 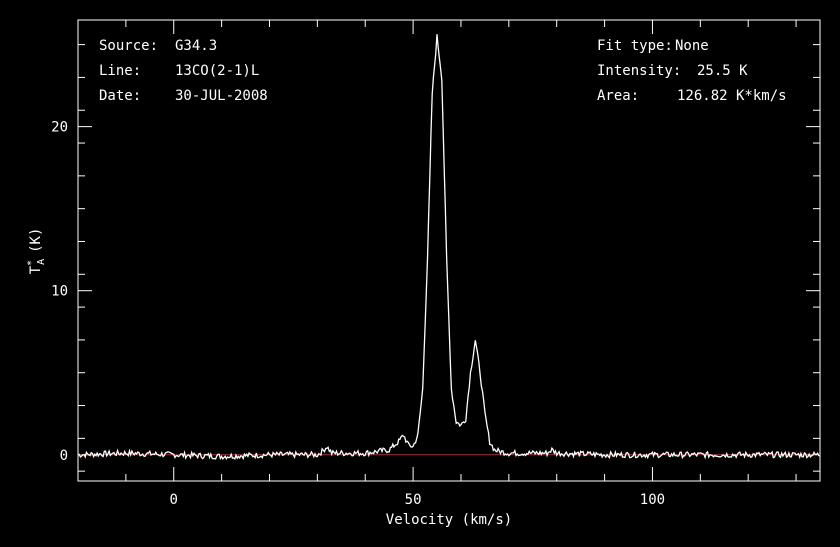 I want to click on intensity-value: 25.5 K, so click(x=722, y=71).